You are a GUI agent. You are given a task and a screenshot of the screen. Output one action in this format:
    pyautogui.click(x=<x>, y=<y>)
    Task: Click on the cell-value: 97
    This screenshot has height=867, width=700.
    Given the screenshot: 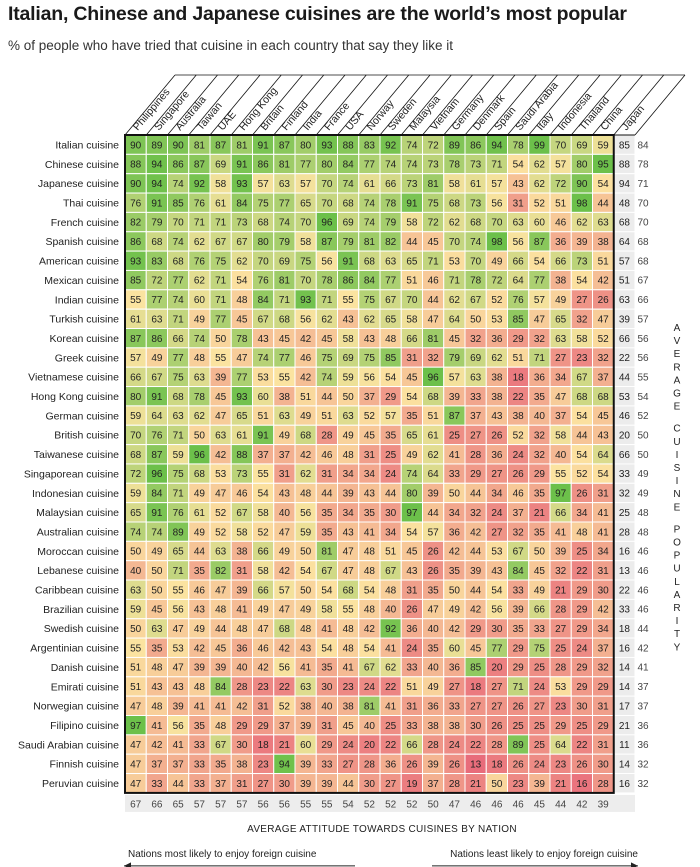 What is the action you would take?
    pyautogui.click(x=136, y=726)
    